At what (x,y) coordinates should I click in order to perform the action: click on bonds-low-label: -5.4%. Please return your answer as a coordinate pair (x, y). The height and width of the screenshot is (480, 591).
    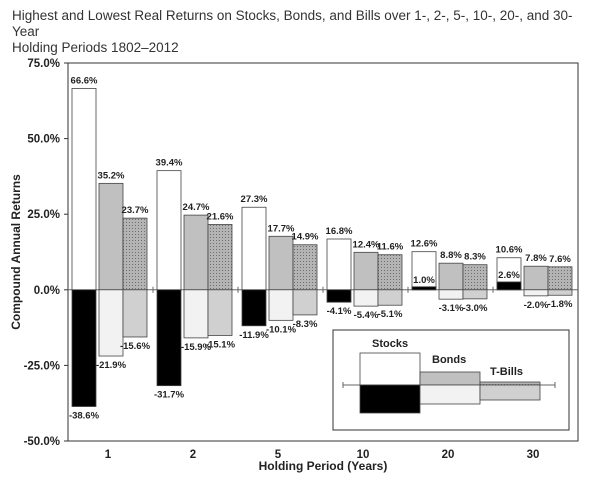
    Looking at the image, I should click on (366, 315).